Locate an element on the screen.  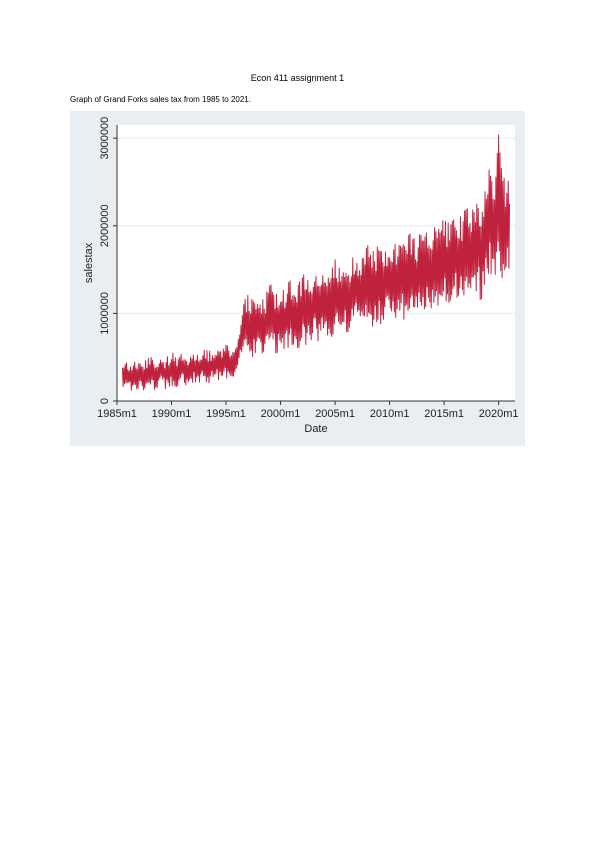
y-tick-label: 0 is located at coordinates (105, 401).